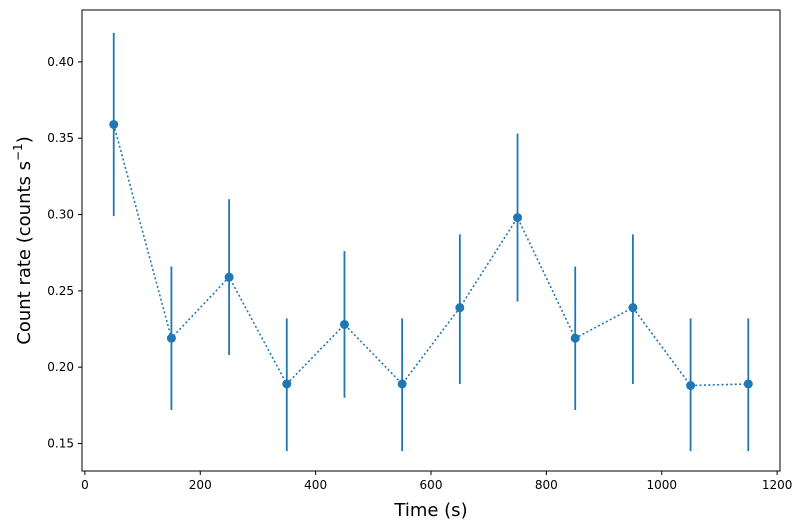  What do you see at coordinates (60, 138) in the screenshot?
I see `y-tick-label: 0.35` at bounding box center [60, 138].